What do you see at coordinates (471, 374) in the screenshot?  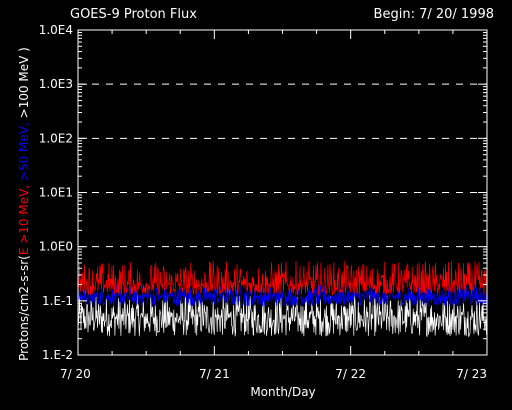 I see `x-tick-label: 7/ 23` at bounding box center [471, 374].